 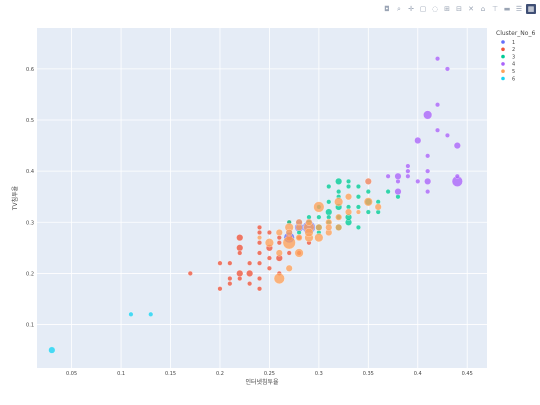 What do you see at coordinates (513, 65) in the screenshot?
I see `legend-label: 4` at bounding box center [513, 65].